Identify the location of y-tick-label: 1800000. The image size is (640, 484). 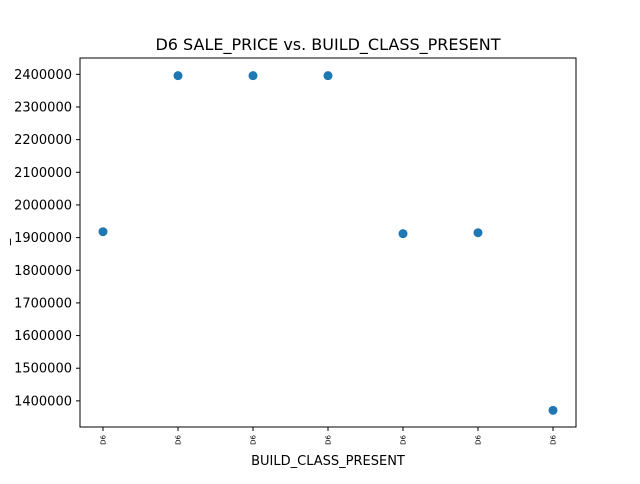
(43, 271).